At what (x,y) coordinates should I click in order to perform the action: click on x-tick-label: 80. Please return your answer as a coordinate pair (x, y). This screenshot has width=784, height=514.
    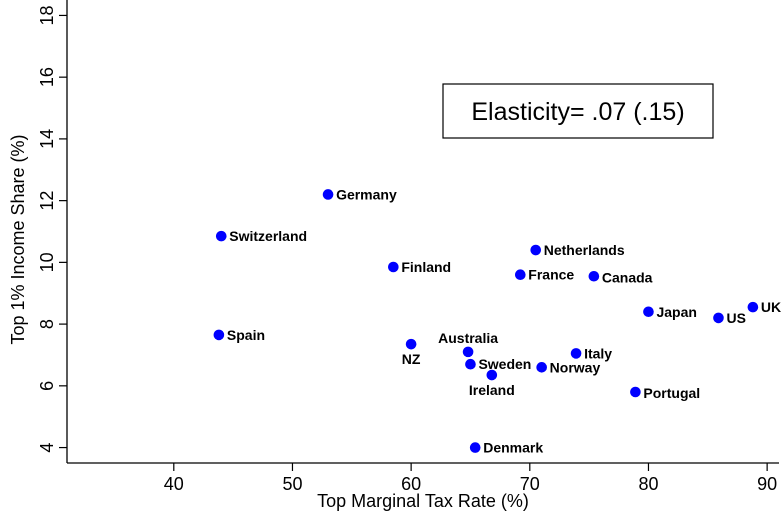
    Looking at the image, I should click on (648, 484).